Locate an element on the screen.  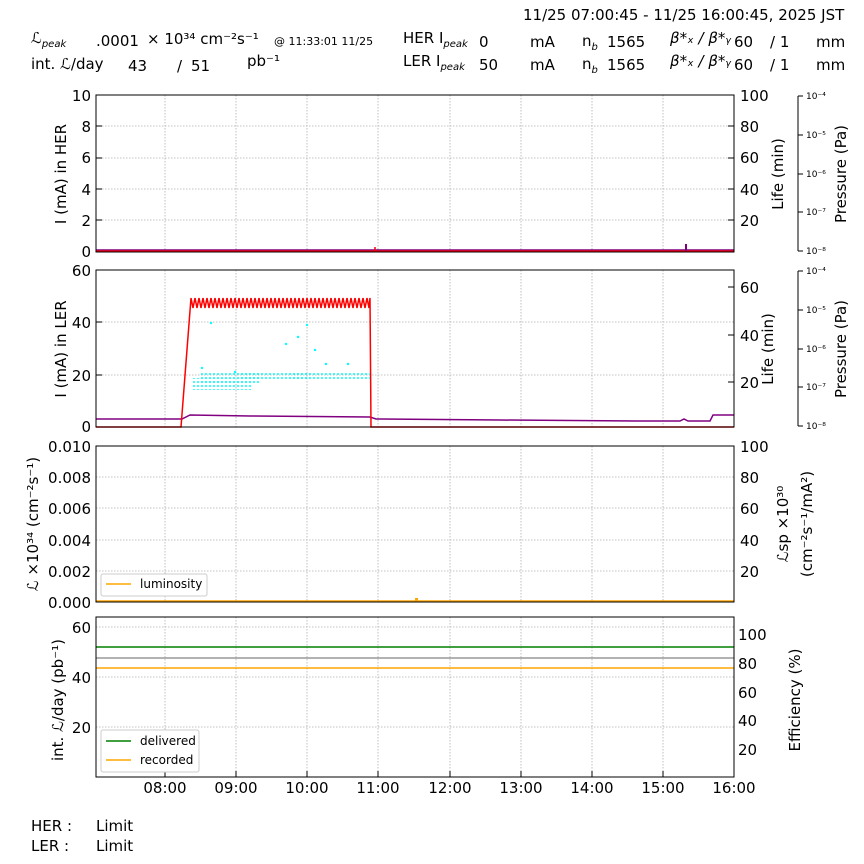
her-beta-y: / 1 is located at coordinates (780, 42).